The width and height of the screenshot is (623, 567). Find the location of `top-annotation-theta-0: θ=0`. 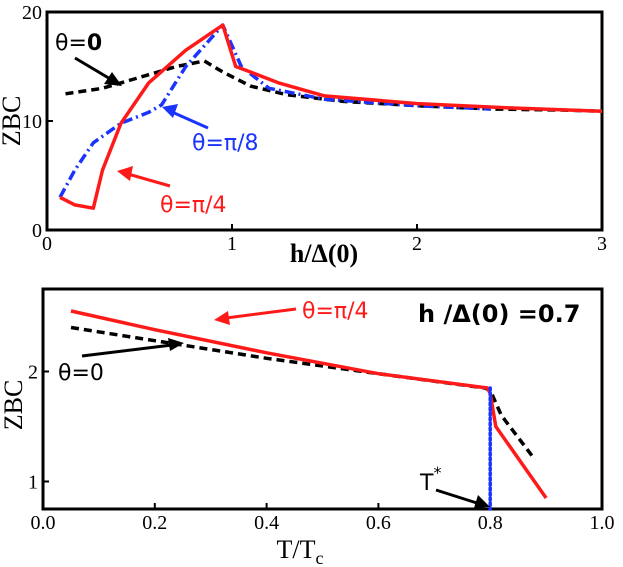

top-annotation-theta-0: θ=0 is located at coordinates (78, 43).